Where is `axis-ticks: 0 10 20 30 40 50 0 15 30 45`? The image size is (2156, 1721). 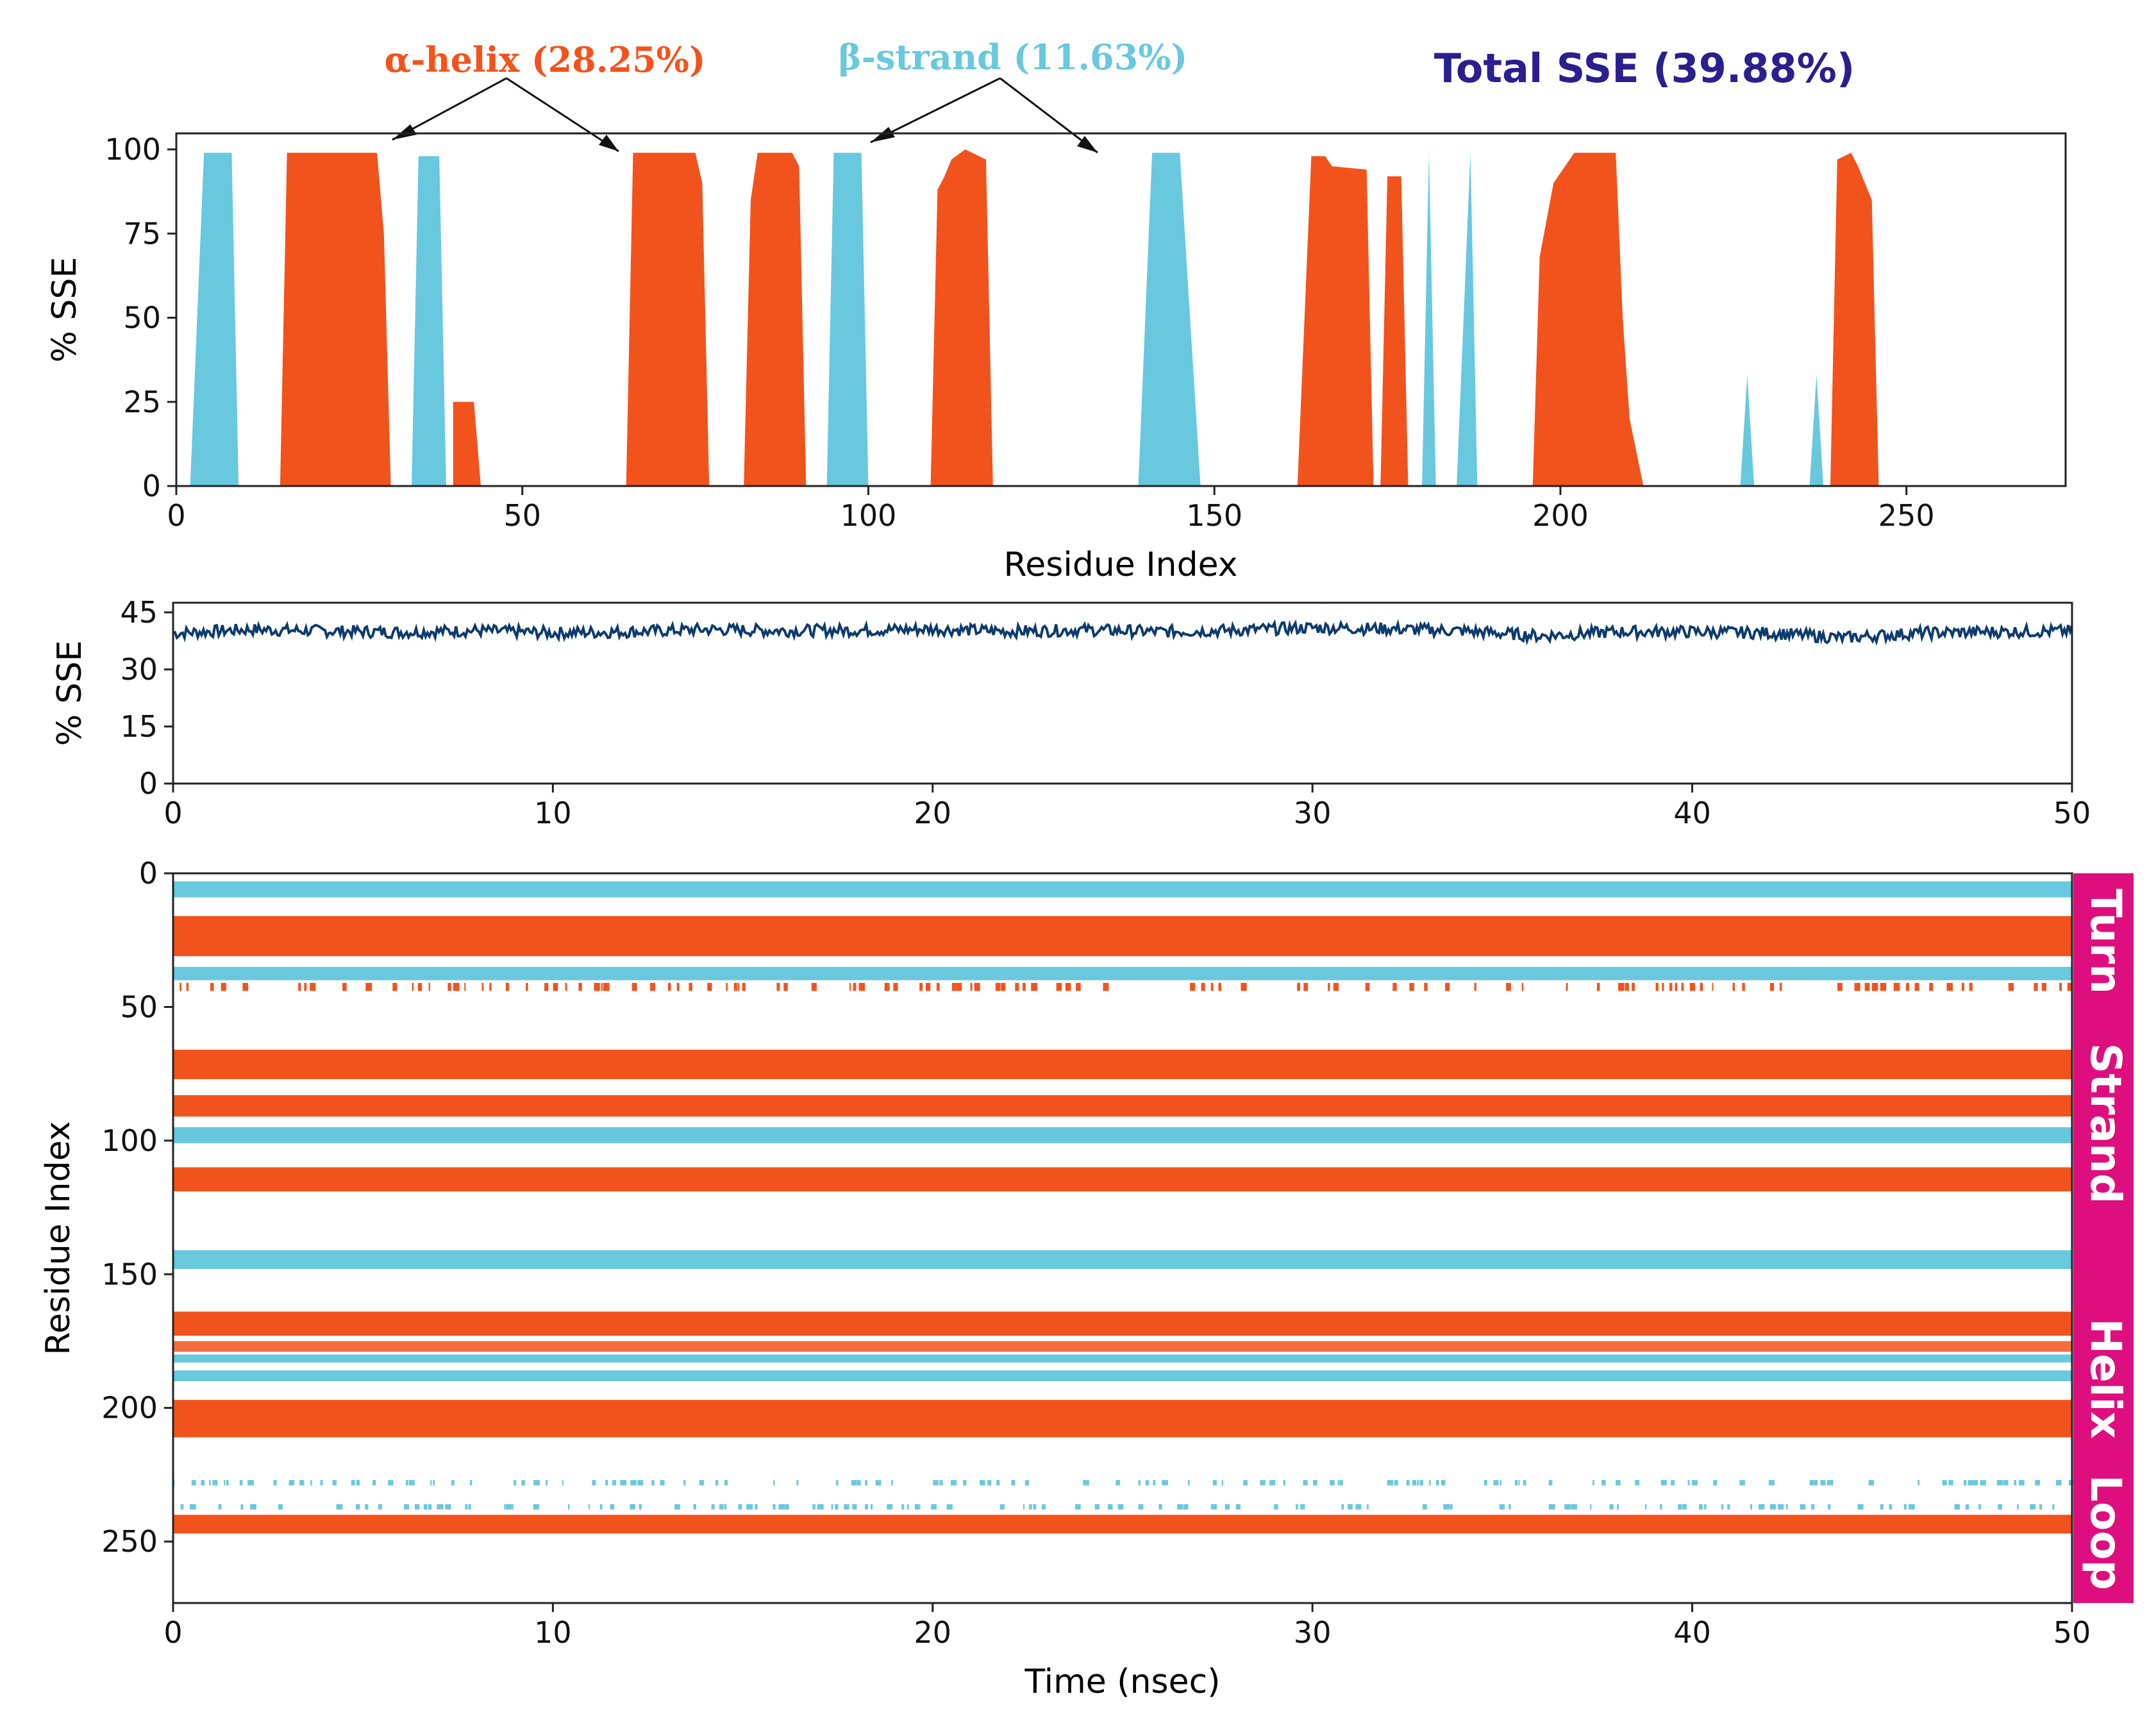 axis-ticks: 0 10 20 30 40 50 0 15 30 45 is located at coordinates (1105, 712).